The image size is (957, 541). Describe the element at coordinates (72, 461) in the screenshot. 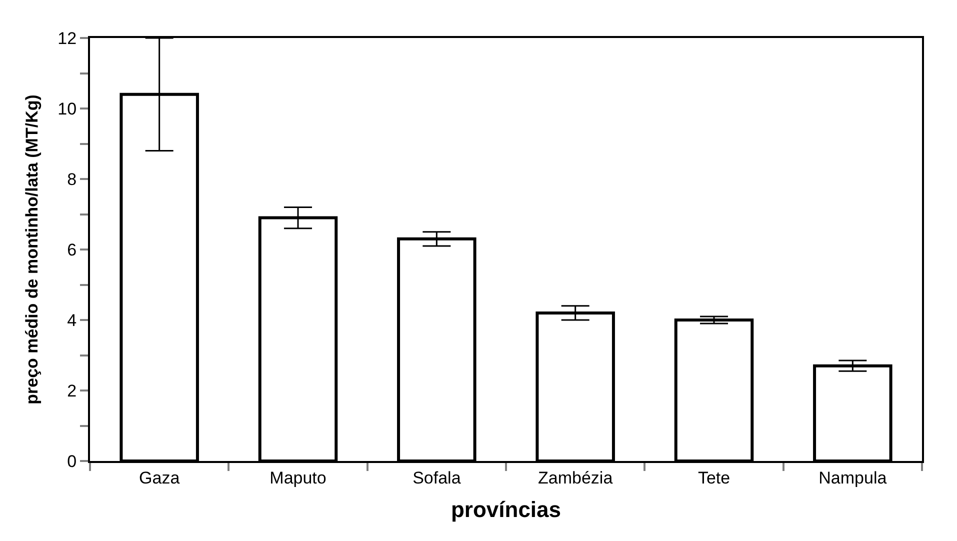

I see `y-tick-label: 0` at that location.